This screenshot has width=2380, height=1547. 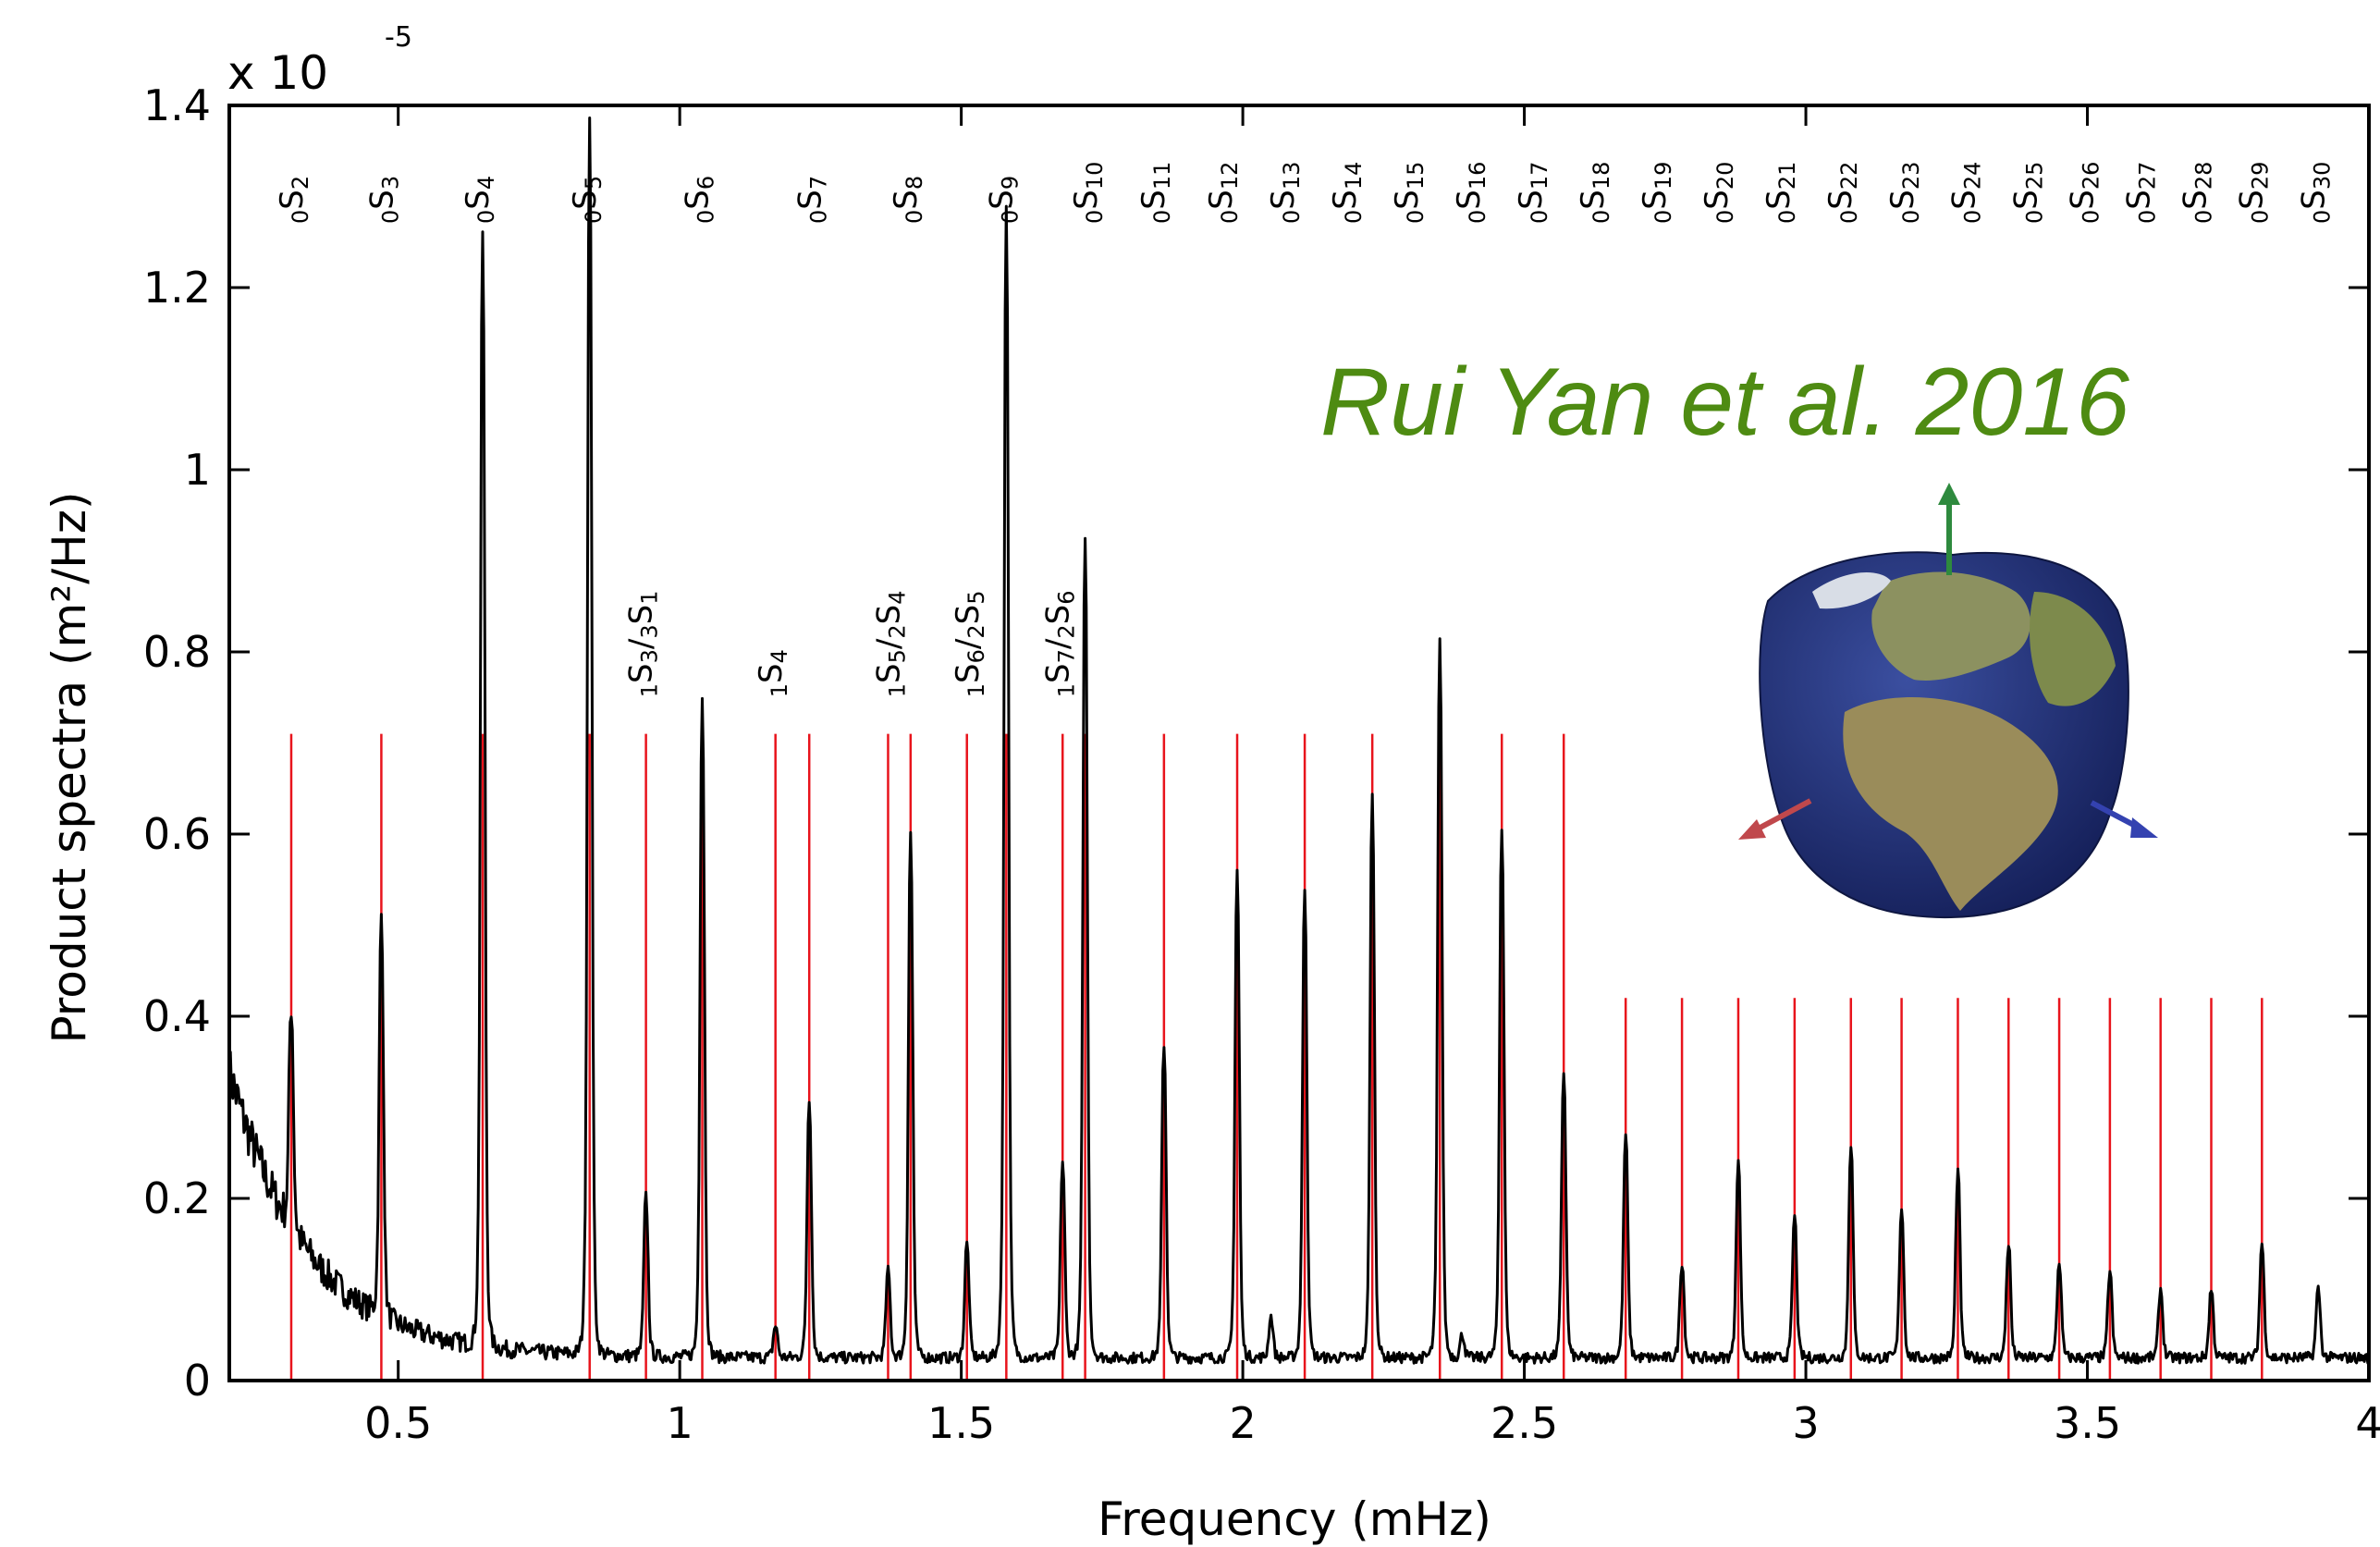 I want to click on mode-label: 1S7/2S6, so click(x=1059, y=643).